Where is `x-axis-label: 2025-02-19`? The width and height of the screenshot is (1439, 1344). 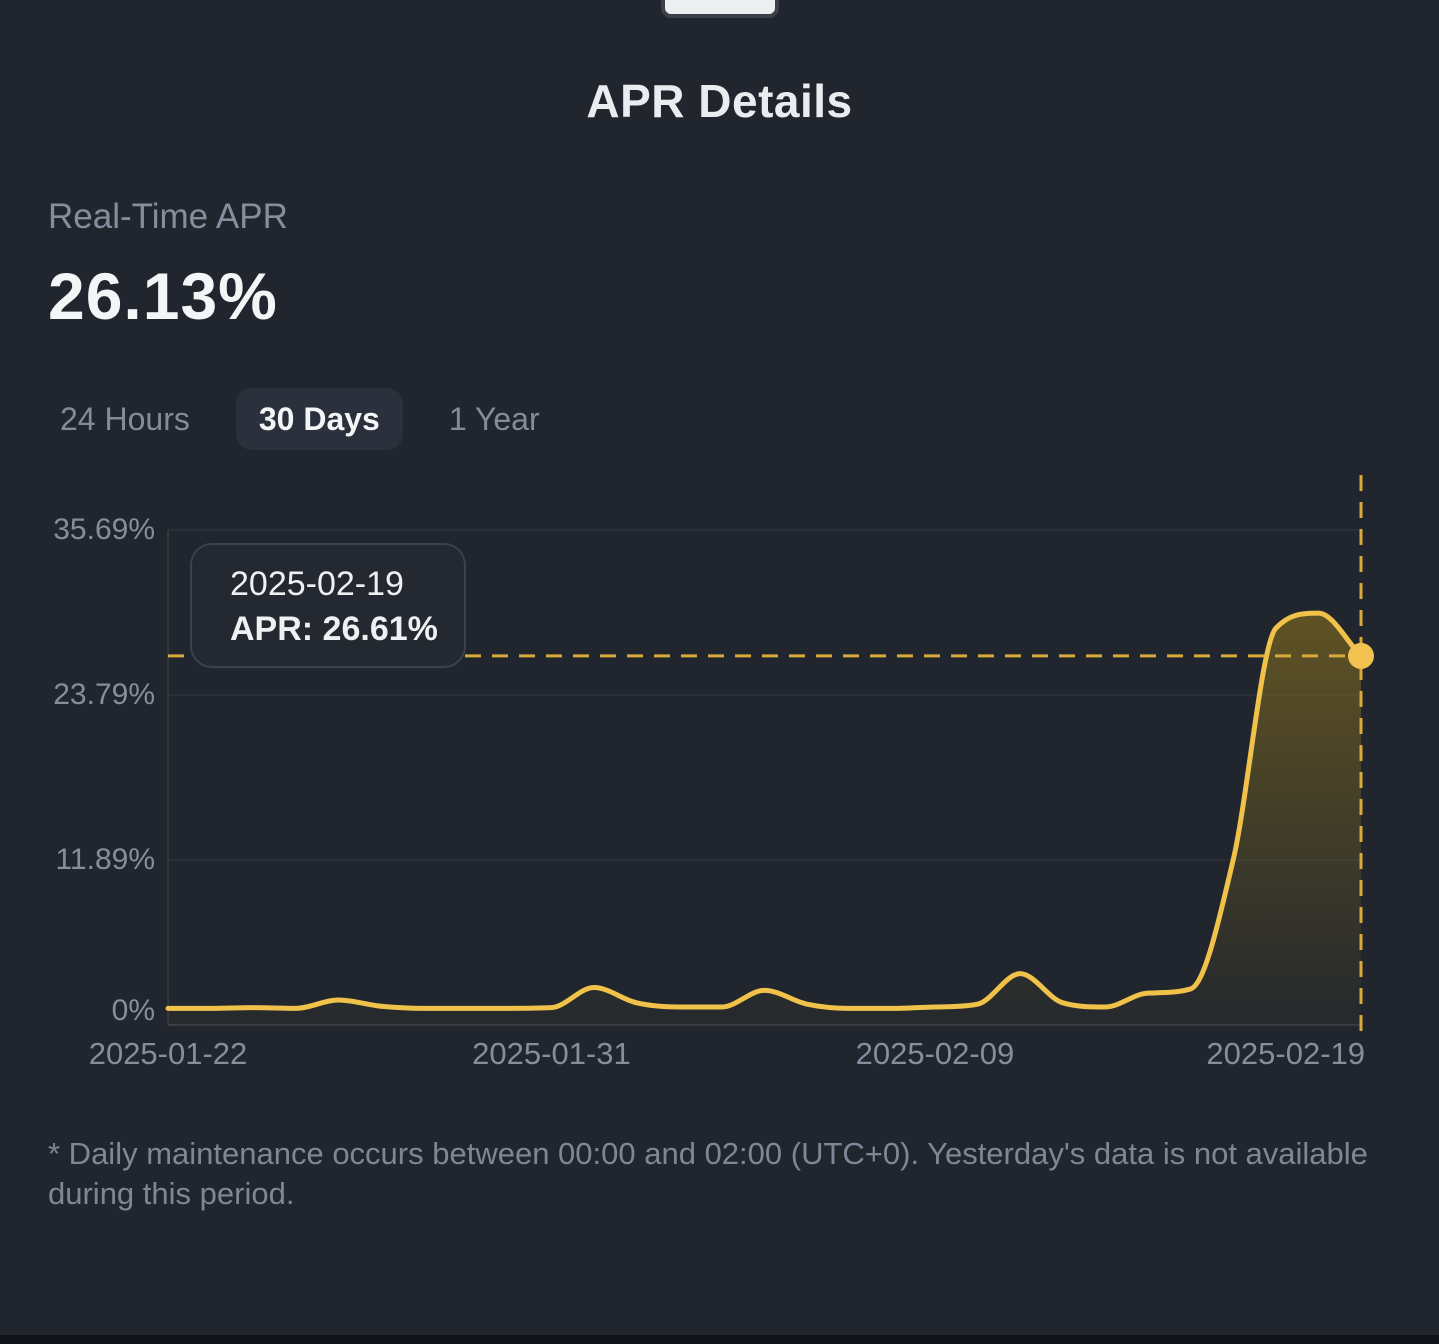
x-axis-label: 2025-02-19 is located at coordinates (1285, 1053).